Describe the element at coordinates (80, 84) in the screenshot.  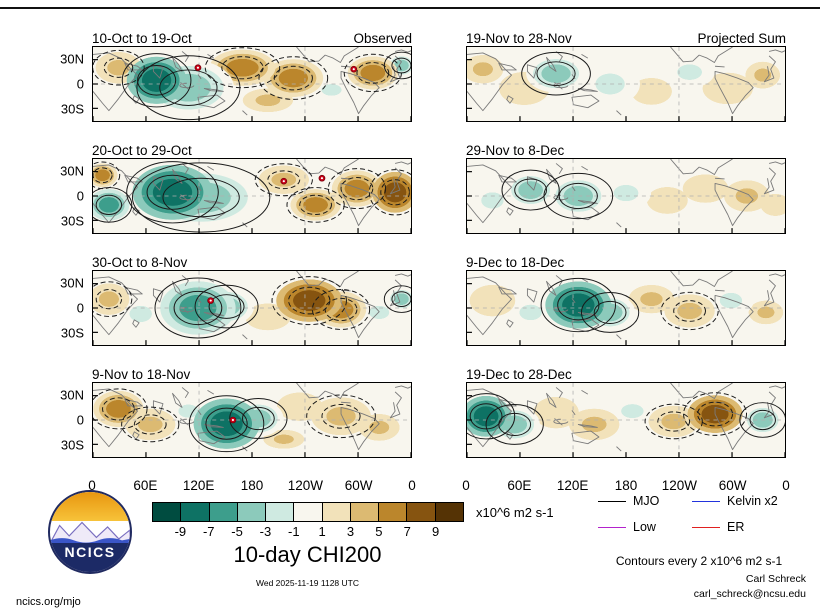
I see `y-tick-label: 0` at that location.